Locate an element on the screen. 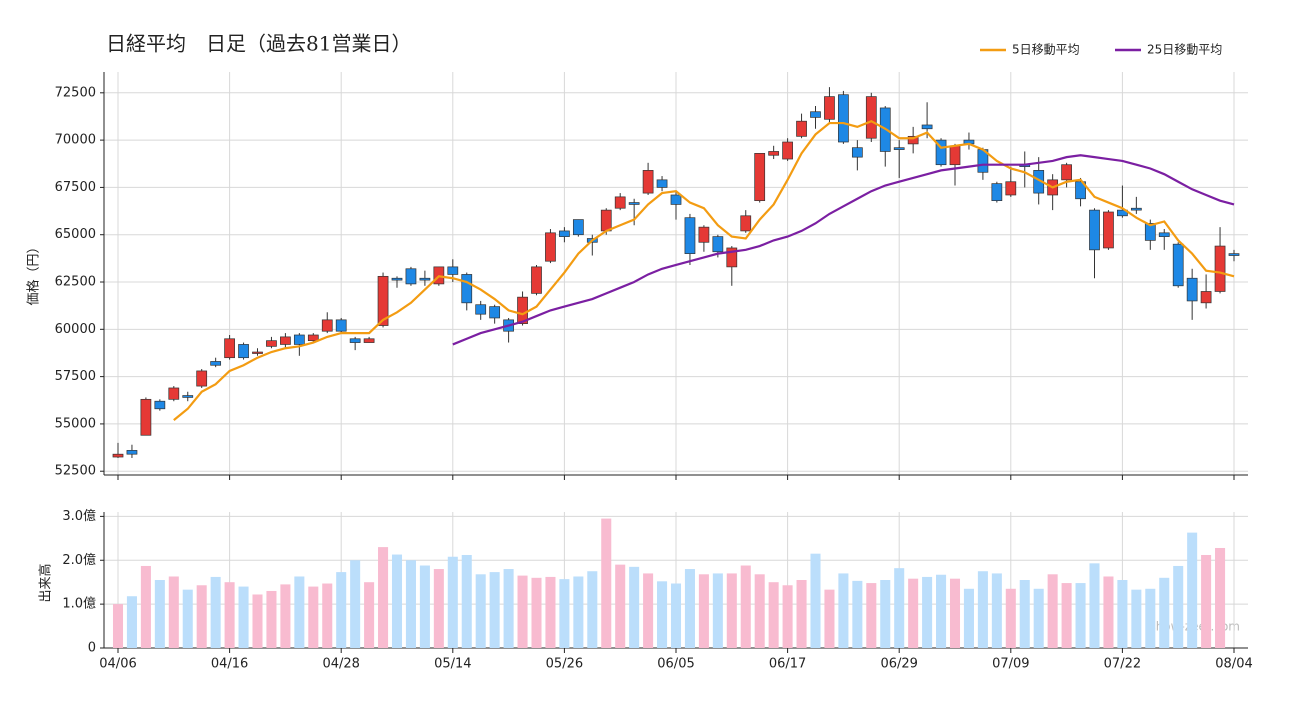 The width and height of the screenshot is (1300, 720). y-tick-label: 57500 is located at coordinates (75, 376).